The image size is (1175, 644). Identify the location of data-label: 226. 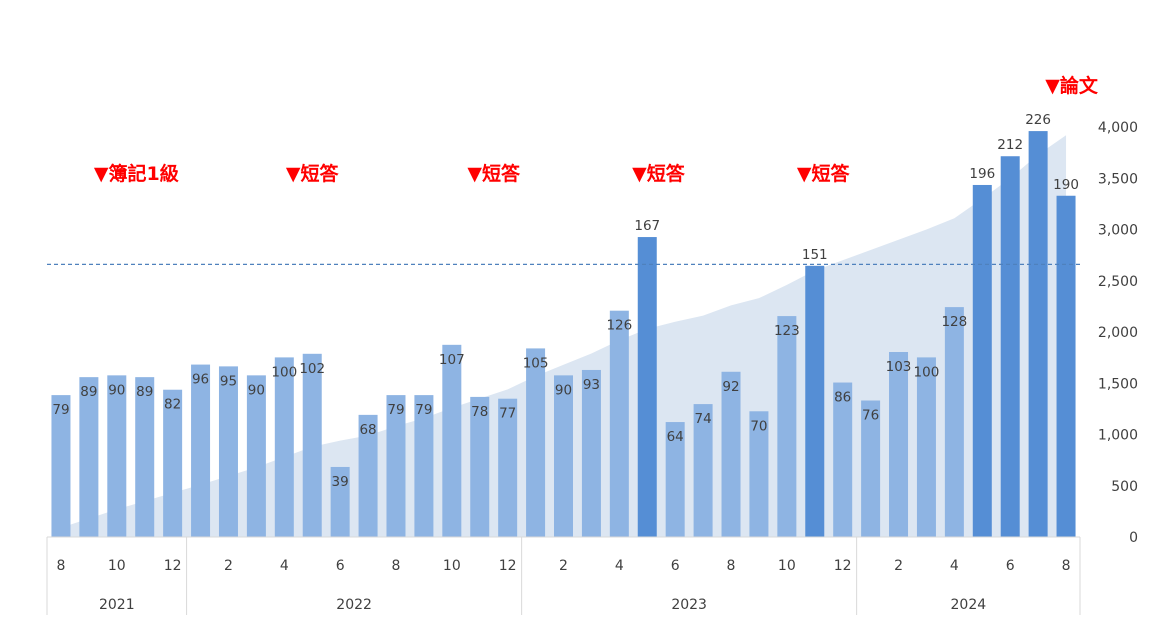
(1038, 120).